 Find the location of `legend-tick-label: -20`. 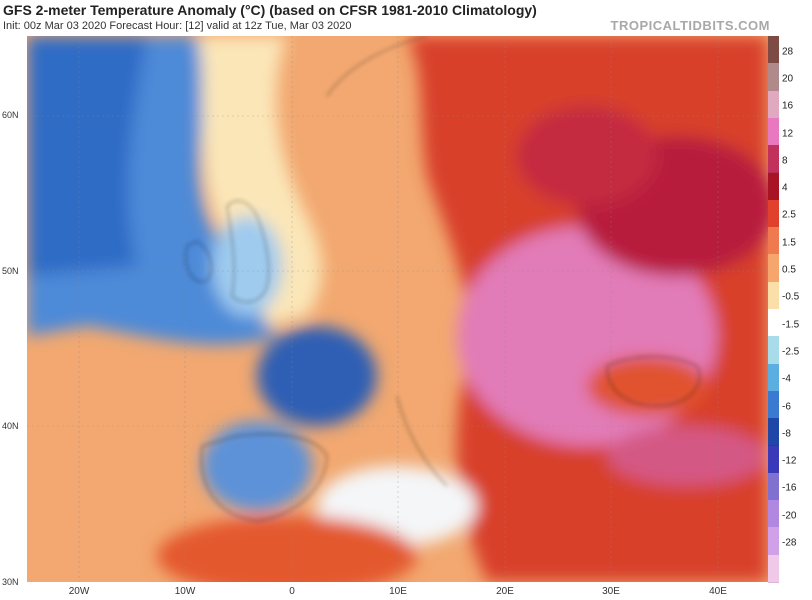

legend-tick-label: -20 is located at coordinates (789, 516).